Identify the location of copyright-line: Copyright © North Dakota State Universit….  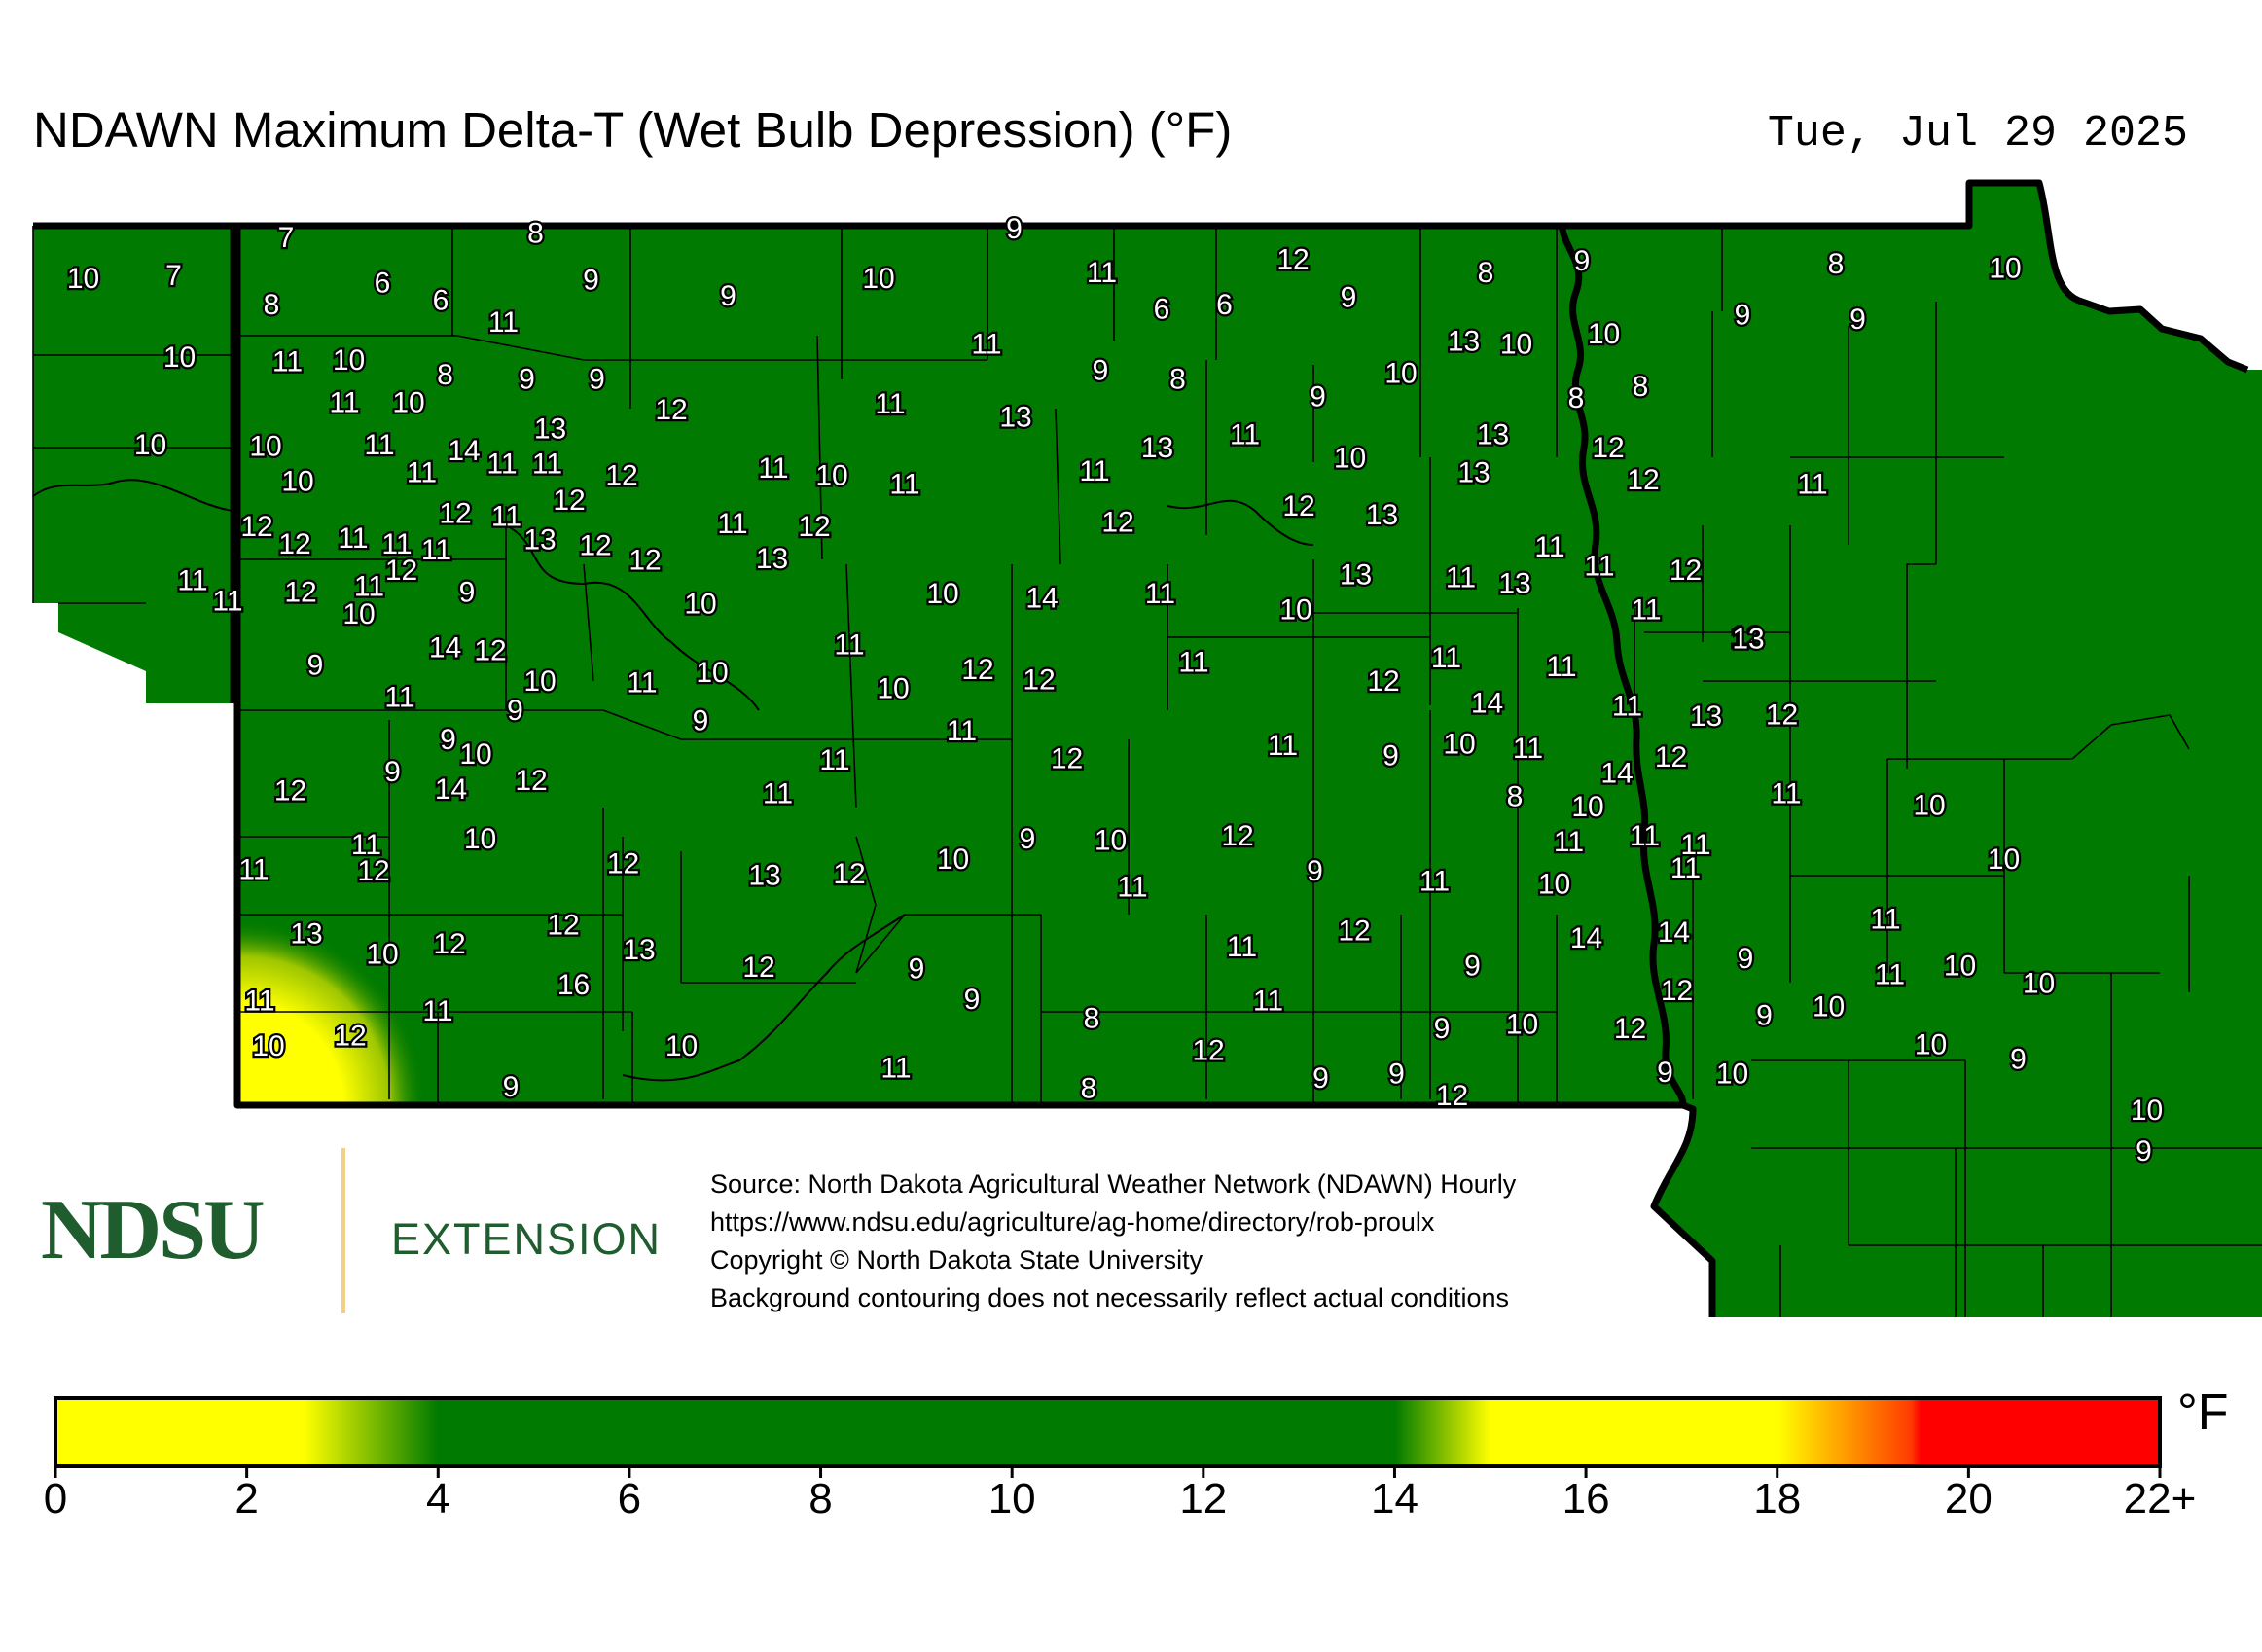
(956, 1260).